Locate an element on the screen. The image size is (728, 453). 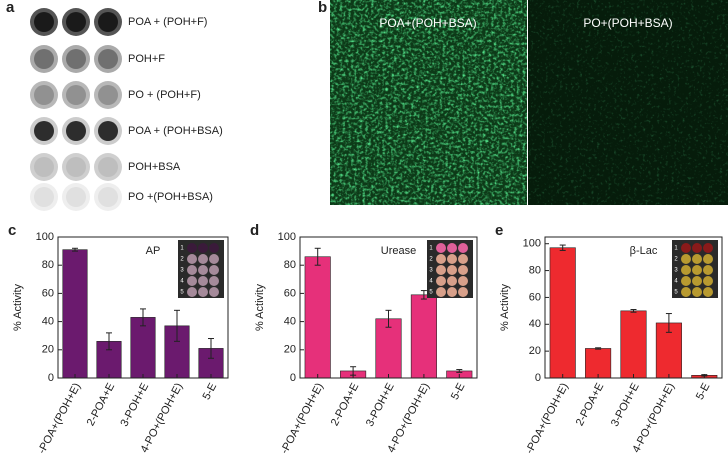
row-label: POA + (POH+BSA) is located at coordinates (175, 131).